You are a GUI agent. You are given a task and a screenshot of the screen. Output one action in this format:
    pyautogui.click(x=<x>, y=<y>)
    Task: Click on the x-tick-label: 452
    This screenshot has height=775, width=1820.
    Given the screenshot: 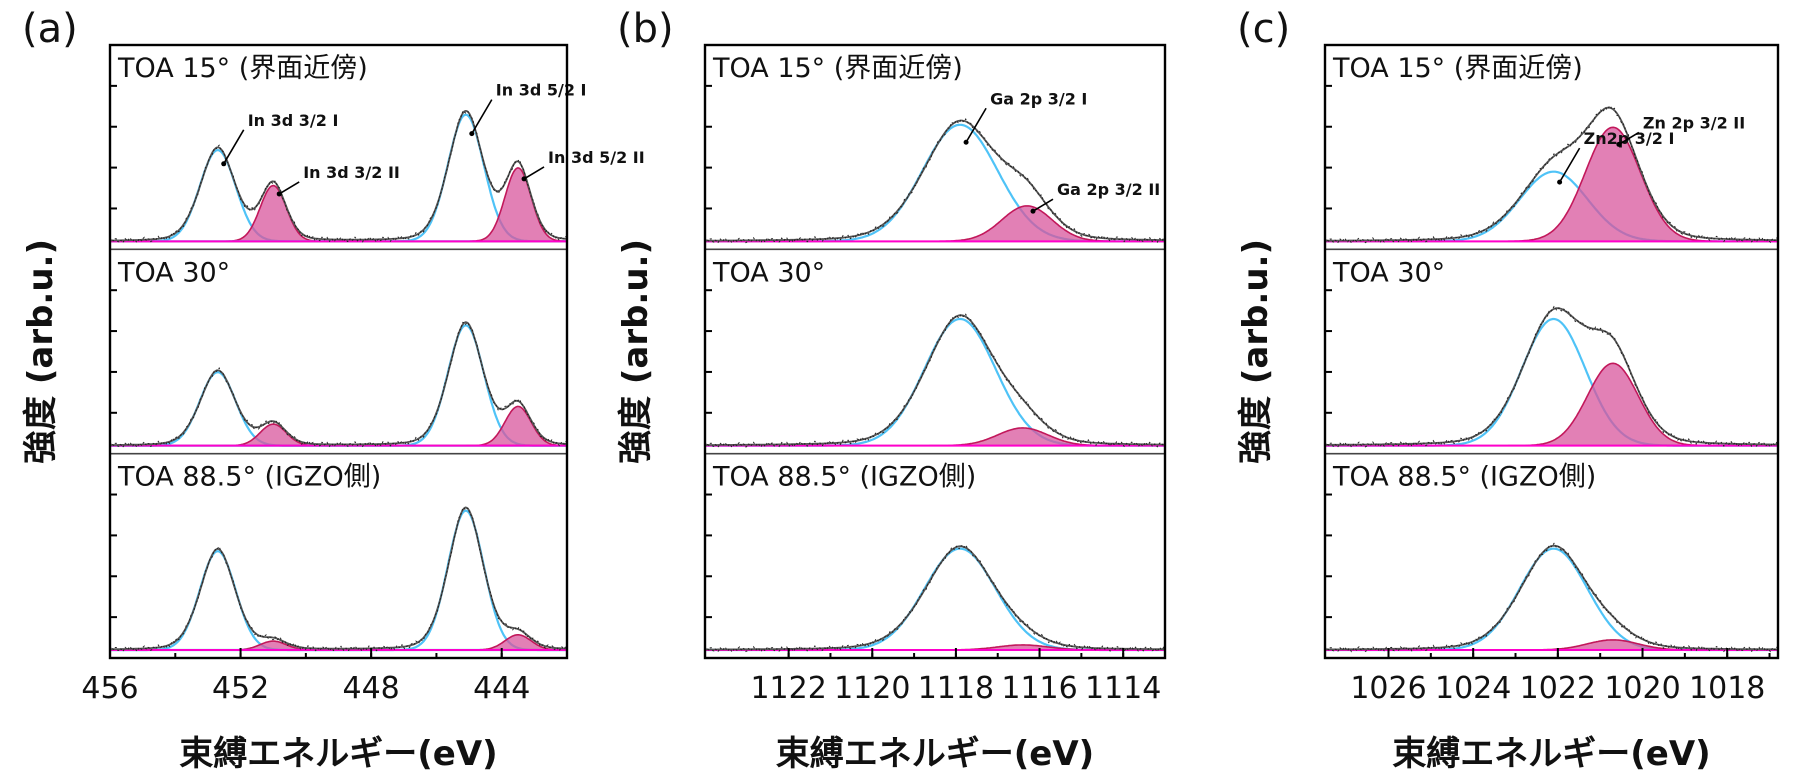 What is the action you would take?
    pyautogui.click(x=240, y=688)
    